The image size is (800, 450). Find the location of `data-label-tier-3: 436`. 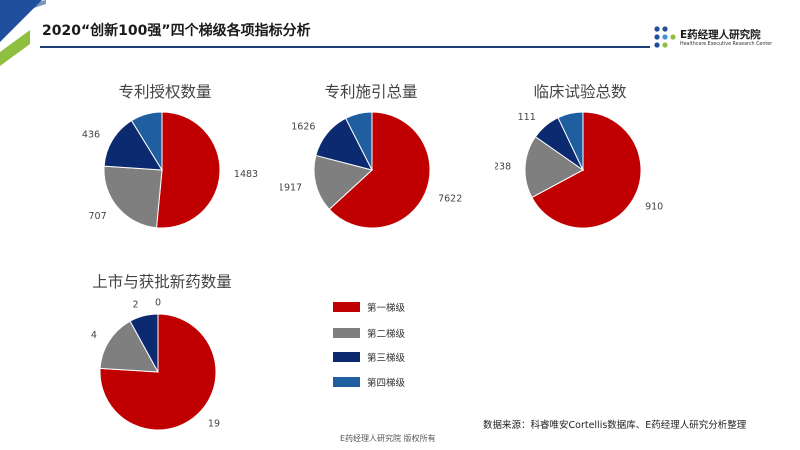

data-label-tier-3: 436 is located at coordinates (91, 134).